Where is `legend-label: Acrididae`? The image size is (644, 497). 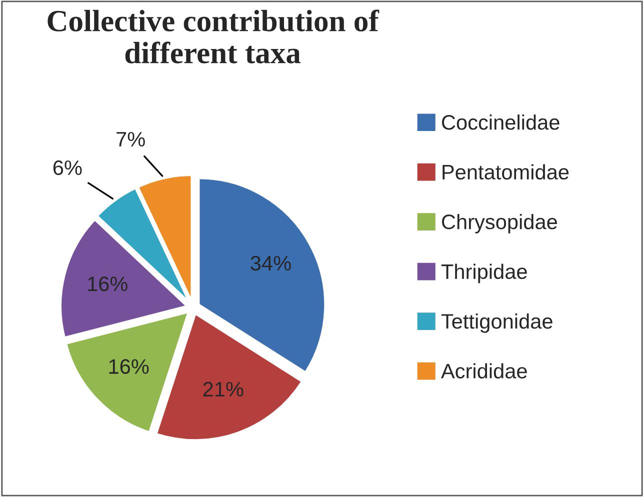 legend-label: Acrididae is located at coordinates (483, 370).